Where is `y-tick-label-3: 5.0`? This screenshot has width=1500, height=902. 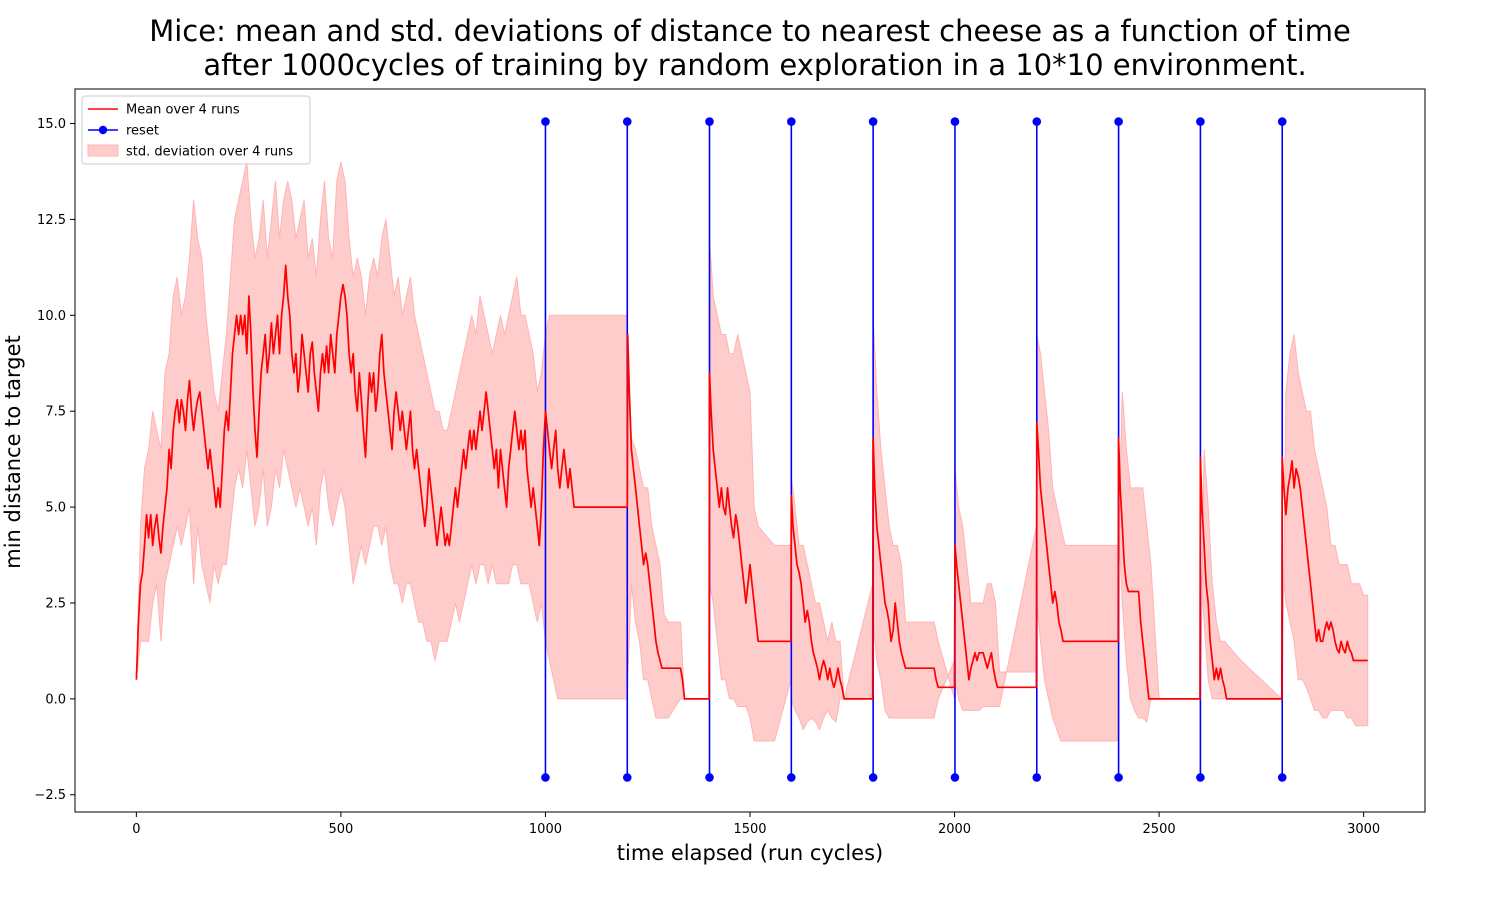
y-tick-label-3: 5.0 is located at coordinates (55, 508).